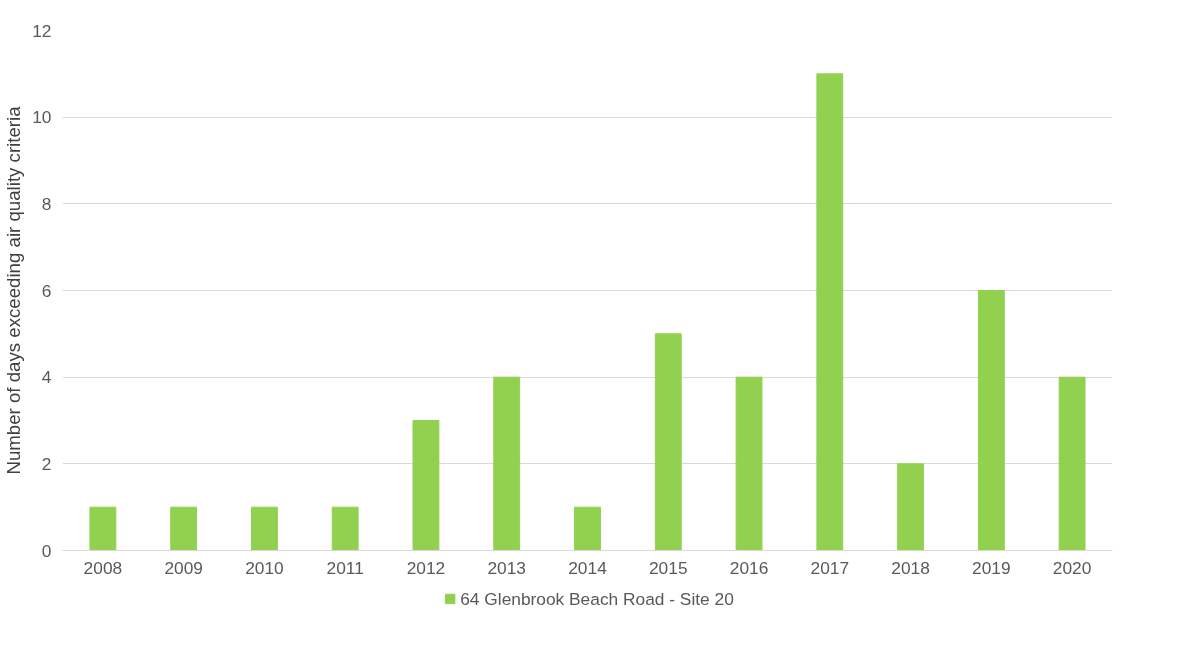 This screenshot has width=1197, height=668. What do you see at coordinates (46, 550) in the screenshot?
I see `y-tick-label: 0` at bounding box center [46, 550].